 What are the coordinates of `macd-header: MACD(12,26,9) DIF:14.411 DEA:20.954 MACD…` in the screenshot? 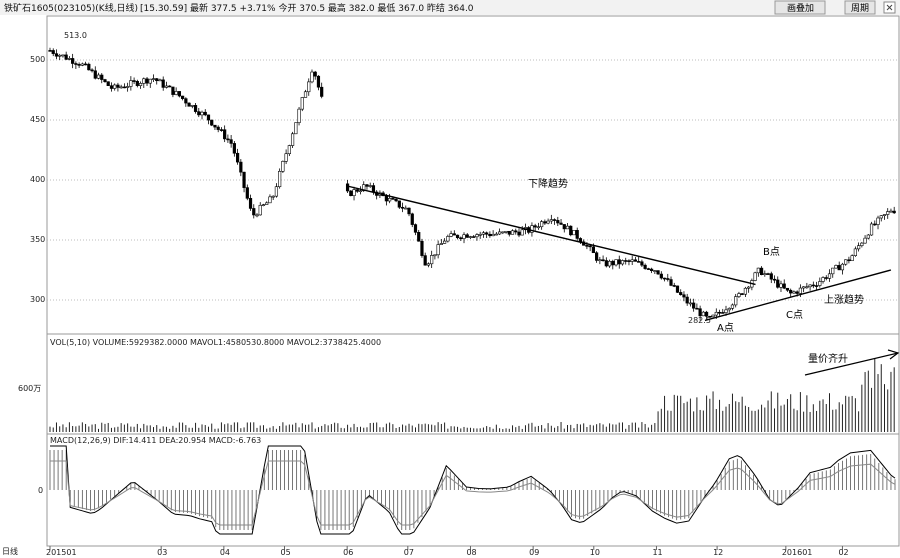 It's located at (155, 440).